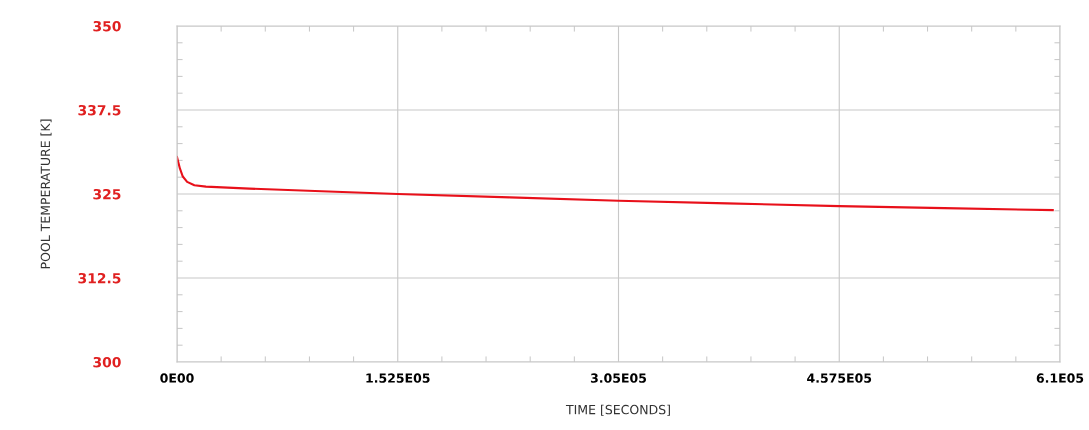 This screenshot has width=1089, height=430. What do you see at coordinates (398, 378) in the screenshot?
I see `x-tick-label: 1.525E05` at bounding box center [398, 378].